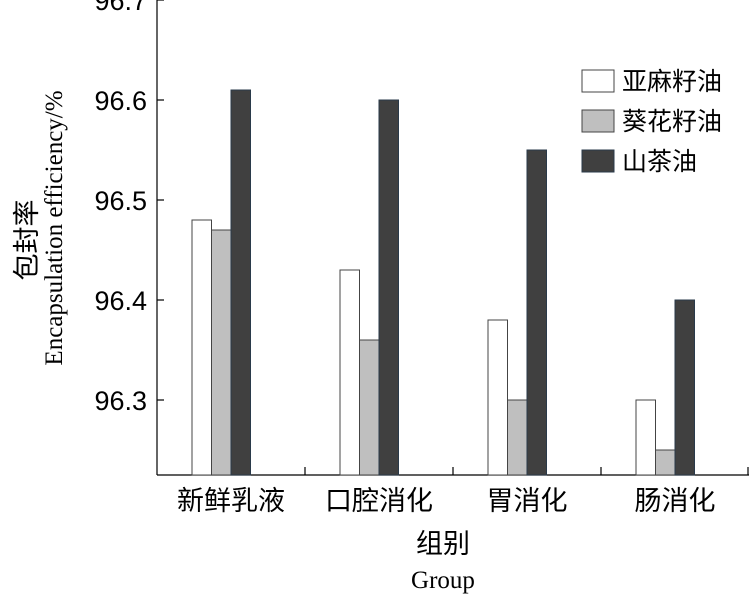 The height and width of the screenshot is (596, 749). Describe the element at coordinates (120, 8) in the screenshot. I see `y-tick-label: 96.7` at that location.